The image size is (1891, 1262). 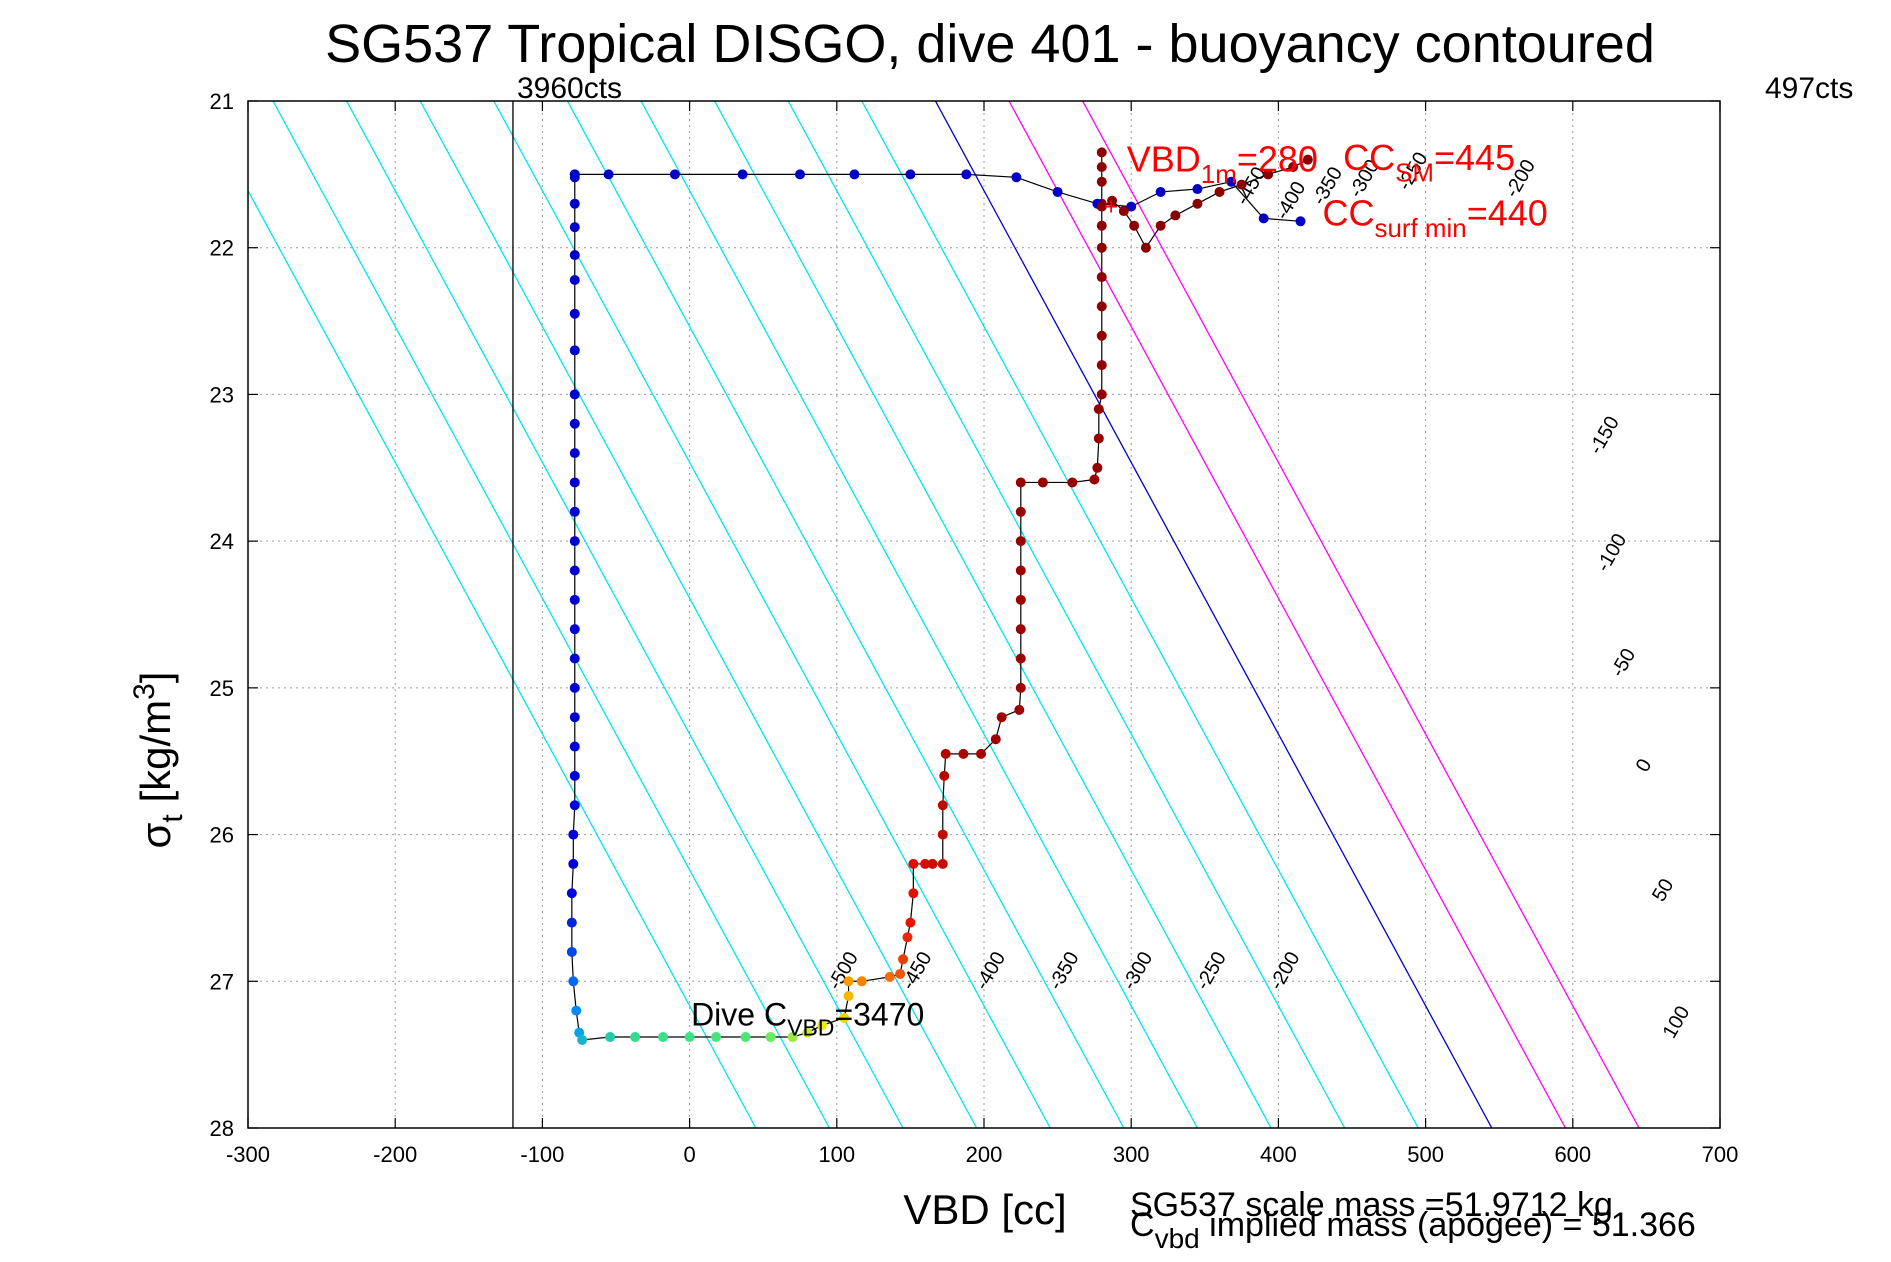 I want to click on cc-surf-min-annotation-value: =440, so click(x=1507, y=213).